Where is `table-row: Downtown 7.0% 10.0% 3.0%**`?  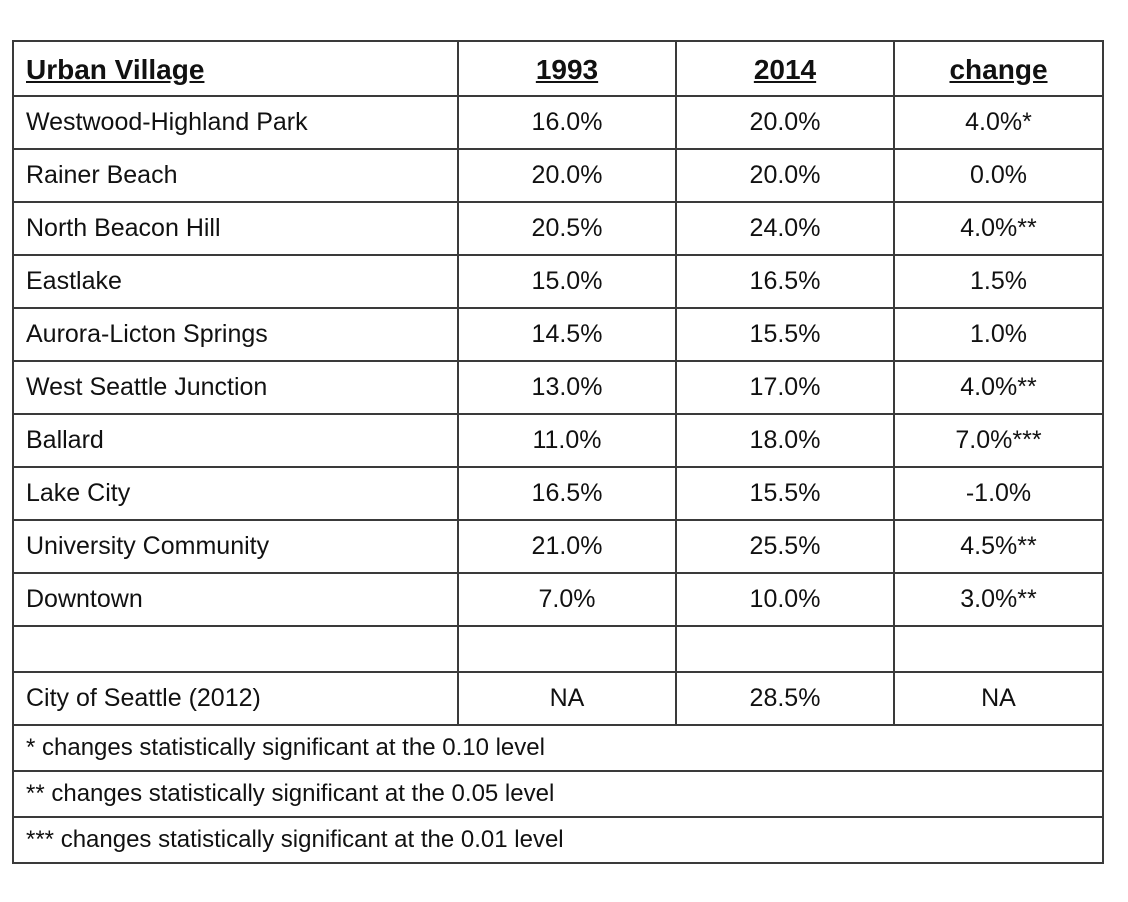
table-row: Downtown 7.0% 10.0% 3.0%** is located at coordinates (558, 599).